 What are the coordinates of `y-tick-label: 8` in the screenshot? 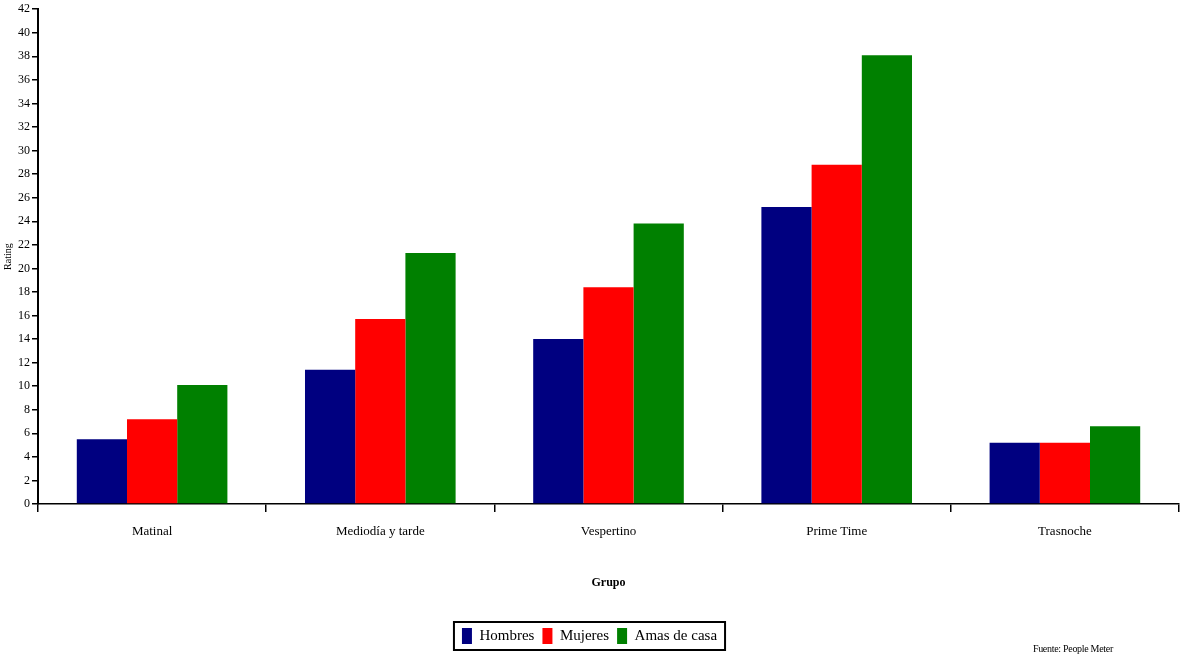 It's located at (27, 408).